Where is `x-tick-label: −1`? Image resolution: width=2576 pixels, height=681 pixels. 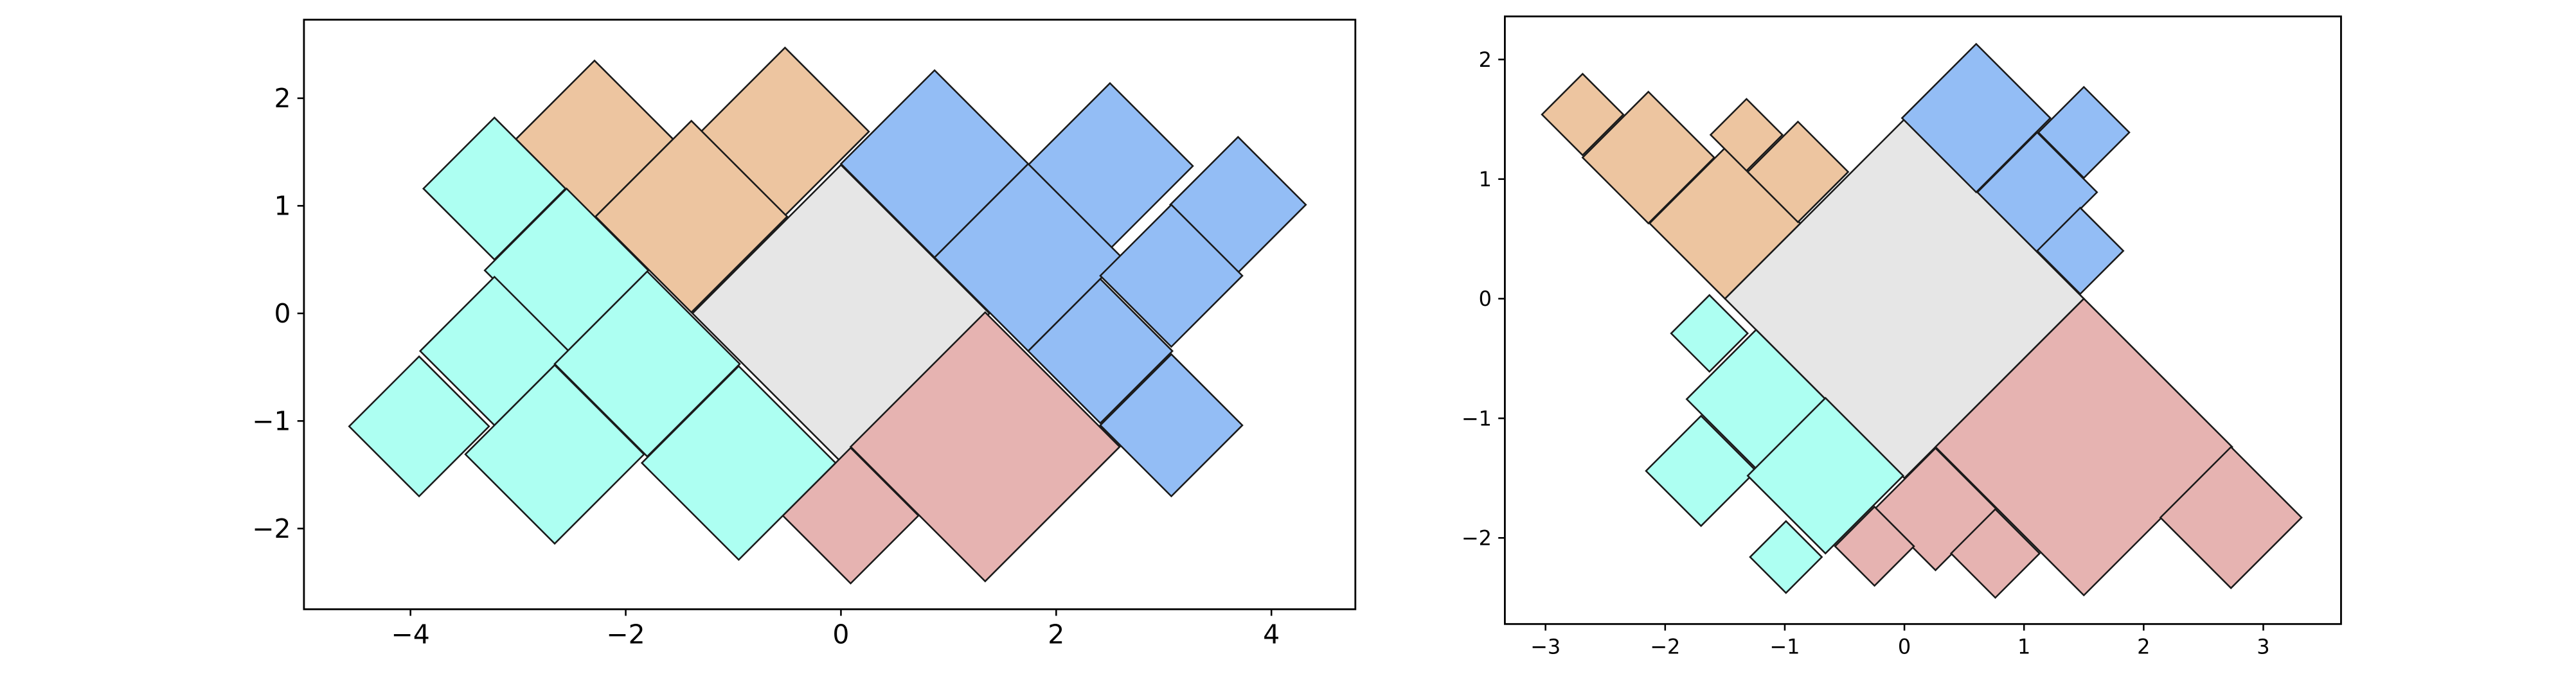 x-tick-label: −1 is located at coordinates (1784, 646).